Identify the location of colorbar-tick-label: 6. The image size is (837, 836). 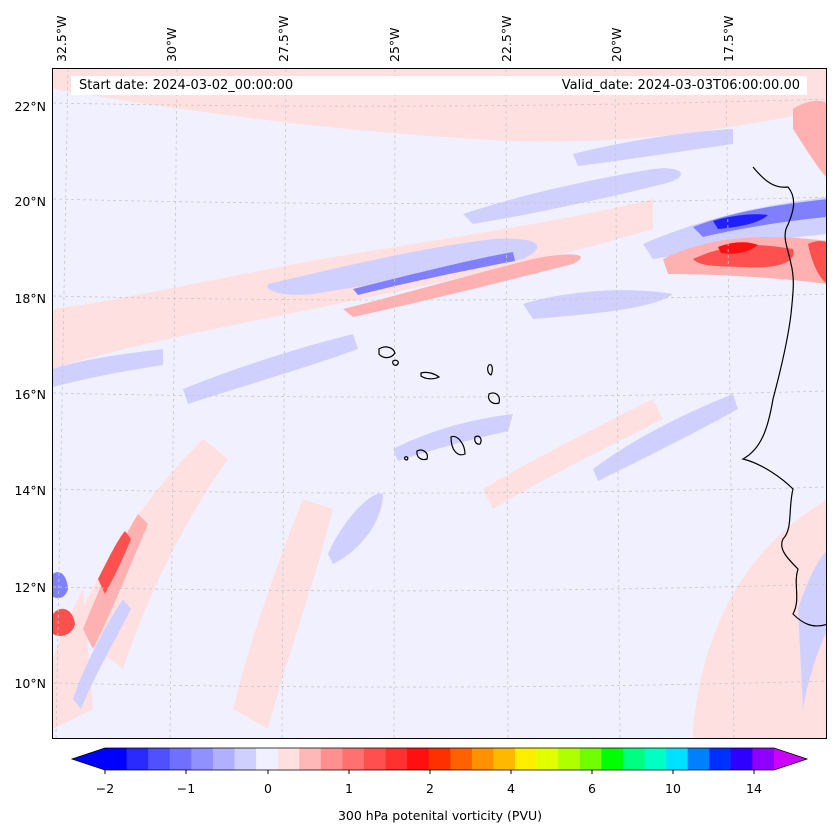
(592, 788).